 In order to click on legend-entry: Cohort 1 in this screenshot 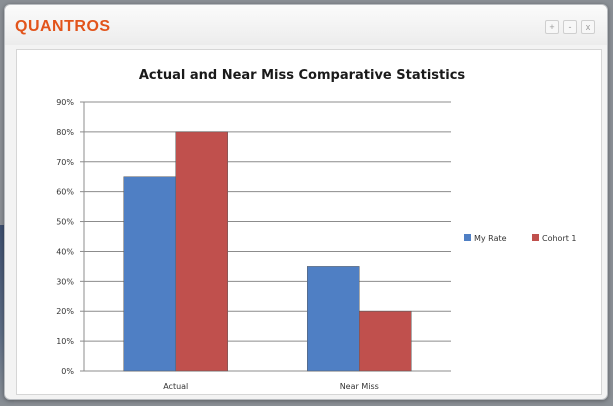, I will do `click(559, 238)`.